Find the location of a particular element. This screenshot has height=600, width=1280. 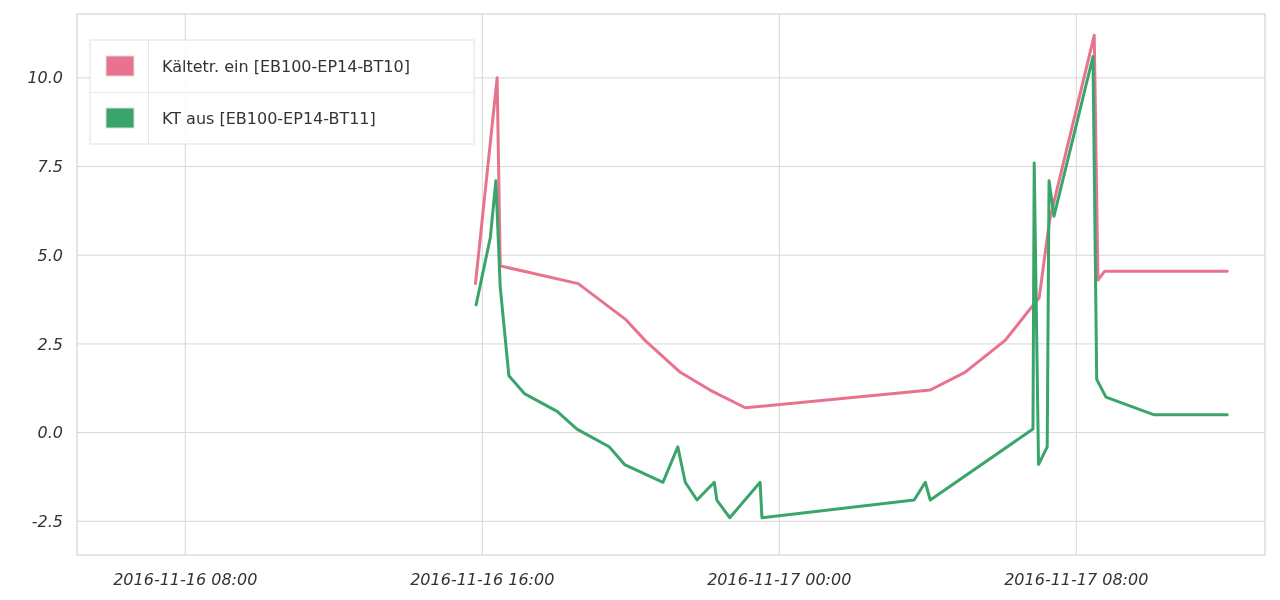

legend-label: Kältetr. ein [EB100-EP14-BT10] is located at coordinates (286, 66).